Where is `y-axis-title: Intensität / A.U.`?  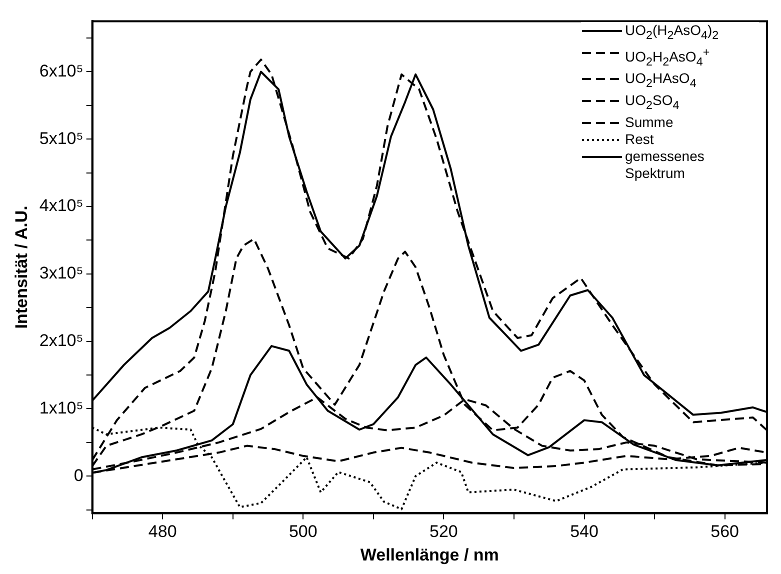 y-axis-title: Intensität / A.U. is located at coordinates (21, 267).